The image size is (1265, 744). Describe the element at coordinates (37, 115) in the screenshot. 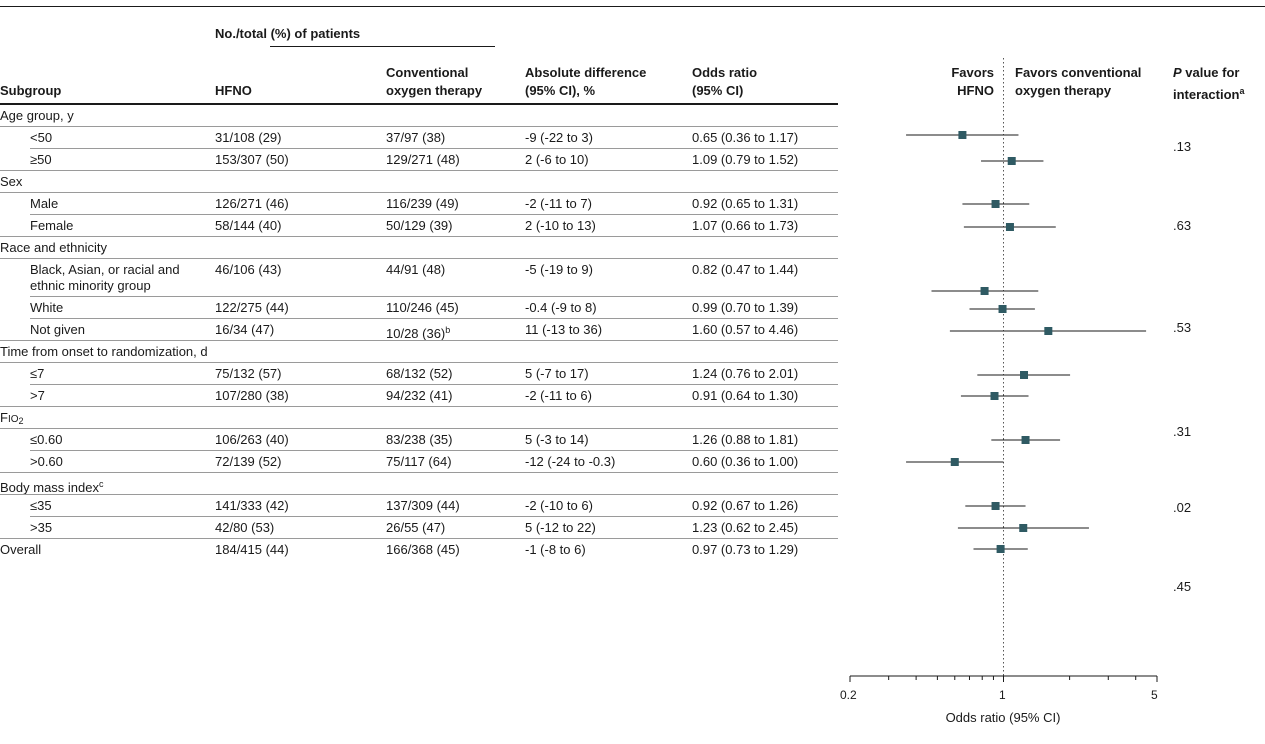

I see `category-label: Age group, y` at that location.